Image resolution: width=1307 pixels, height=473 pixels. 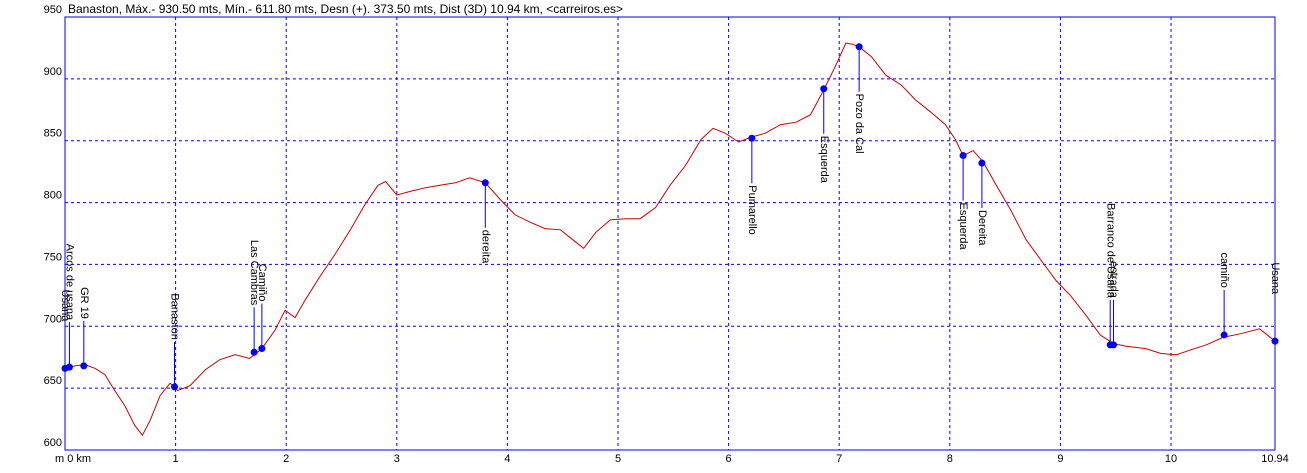 What do you see at coordinates (53, 381) in the screenshot?
I see `y-tick-label: 650` at bounding box center [53, 381].